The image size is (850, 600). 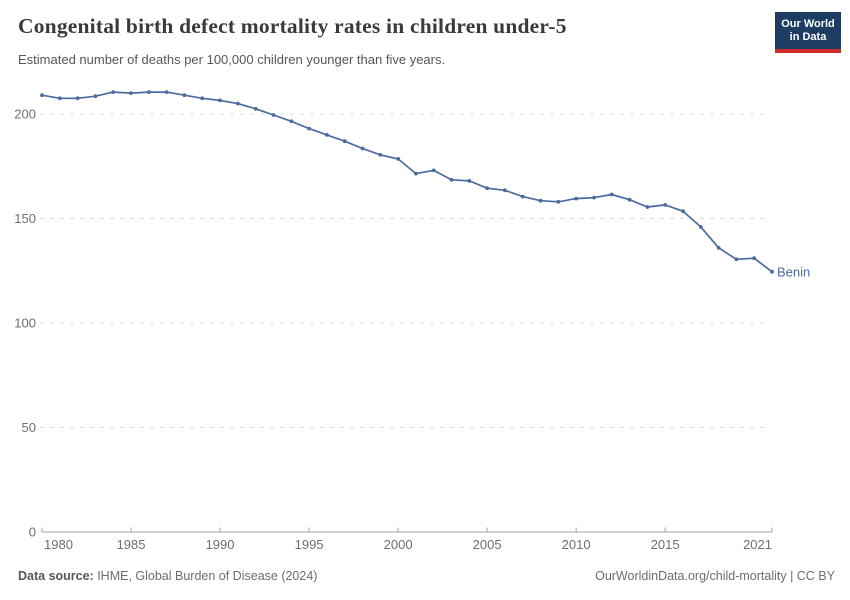 I want to click on data-point-2015, so click(x=665, y=205).